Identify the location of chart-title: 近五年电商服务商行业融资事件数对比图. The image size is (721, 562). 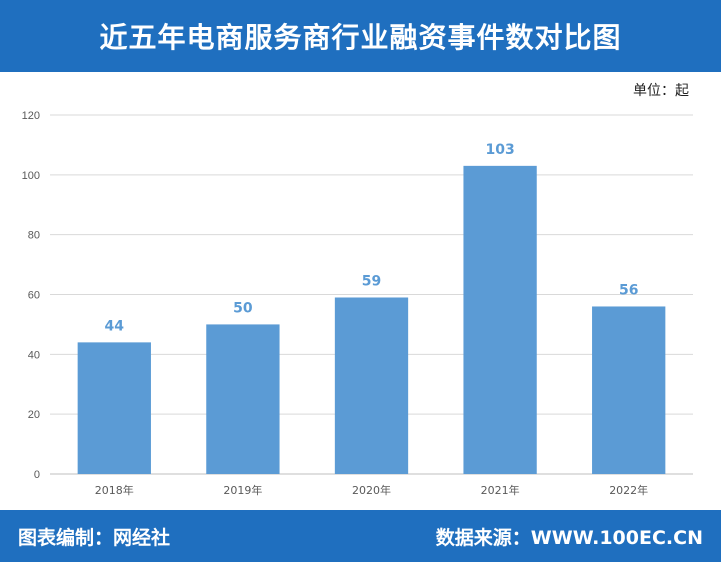
(360, 37).